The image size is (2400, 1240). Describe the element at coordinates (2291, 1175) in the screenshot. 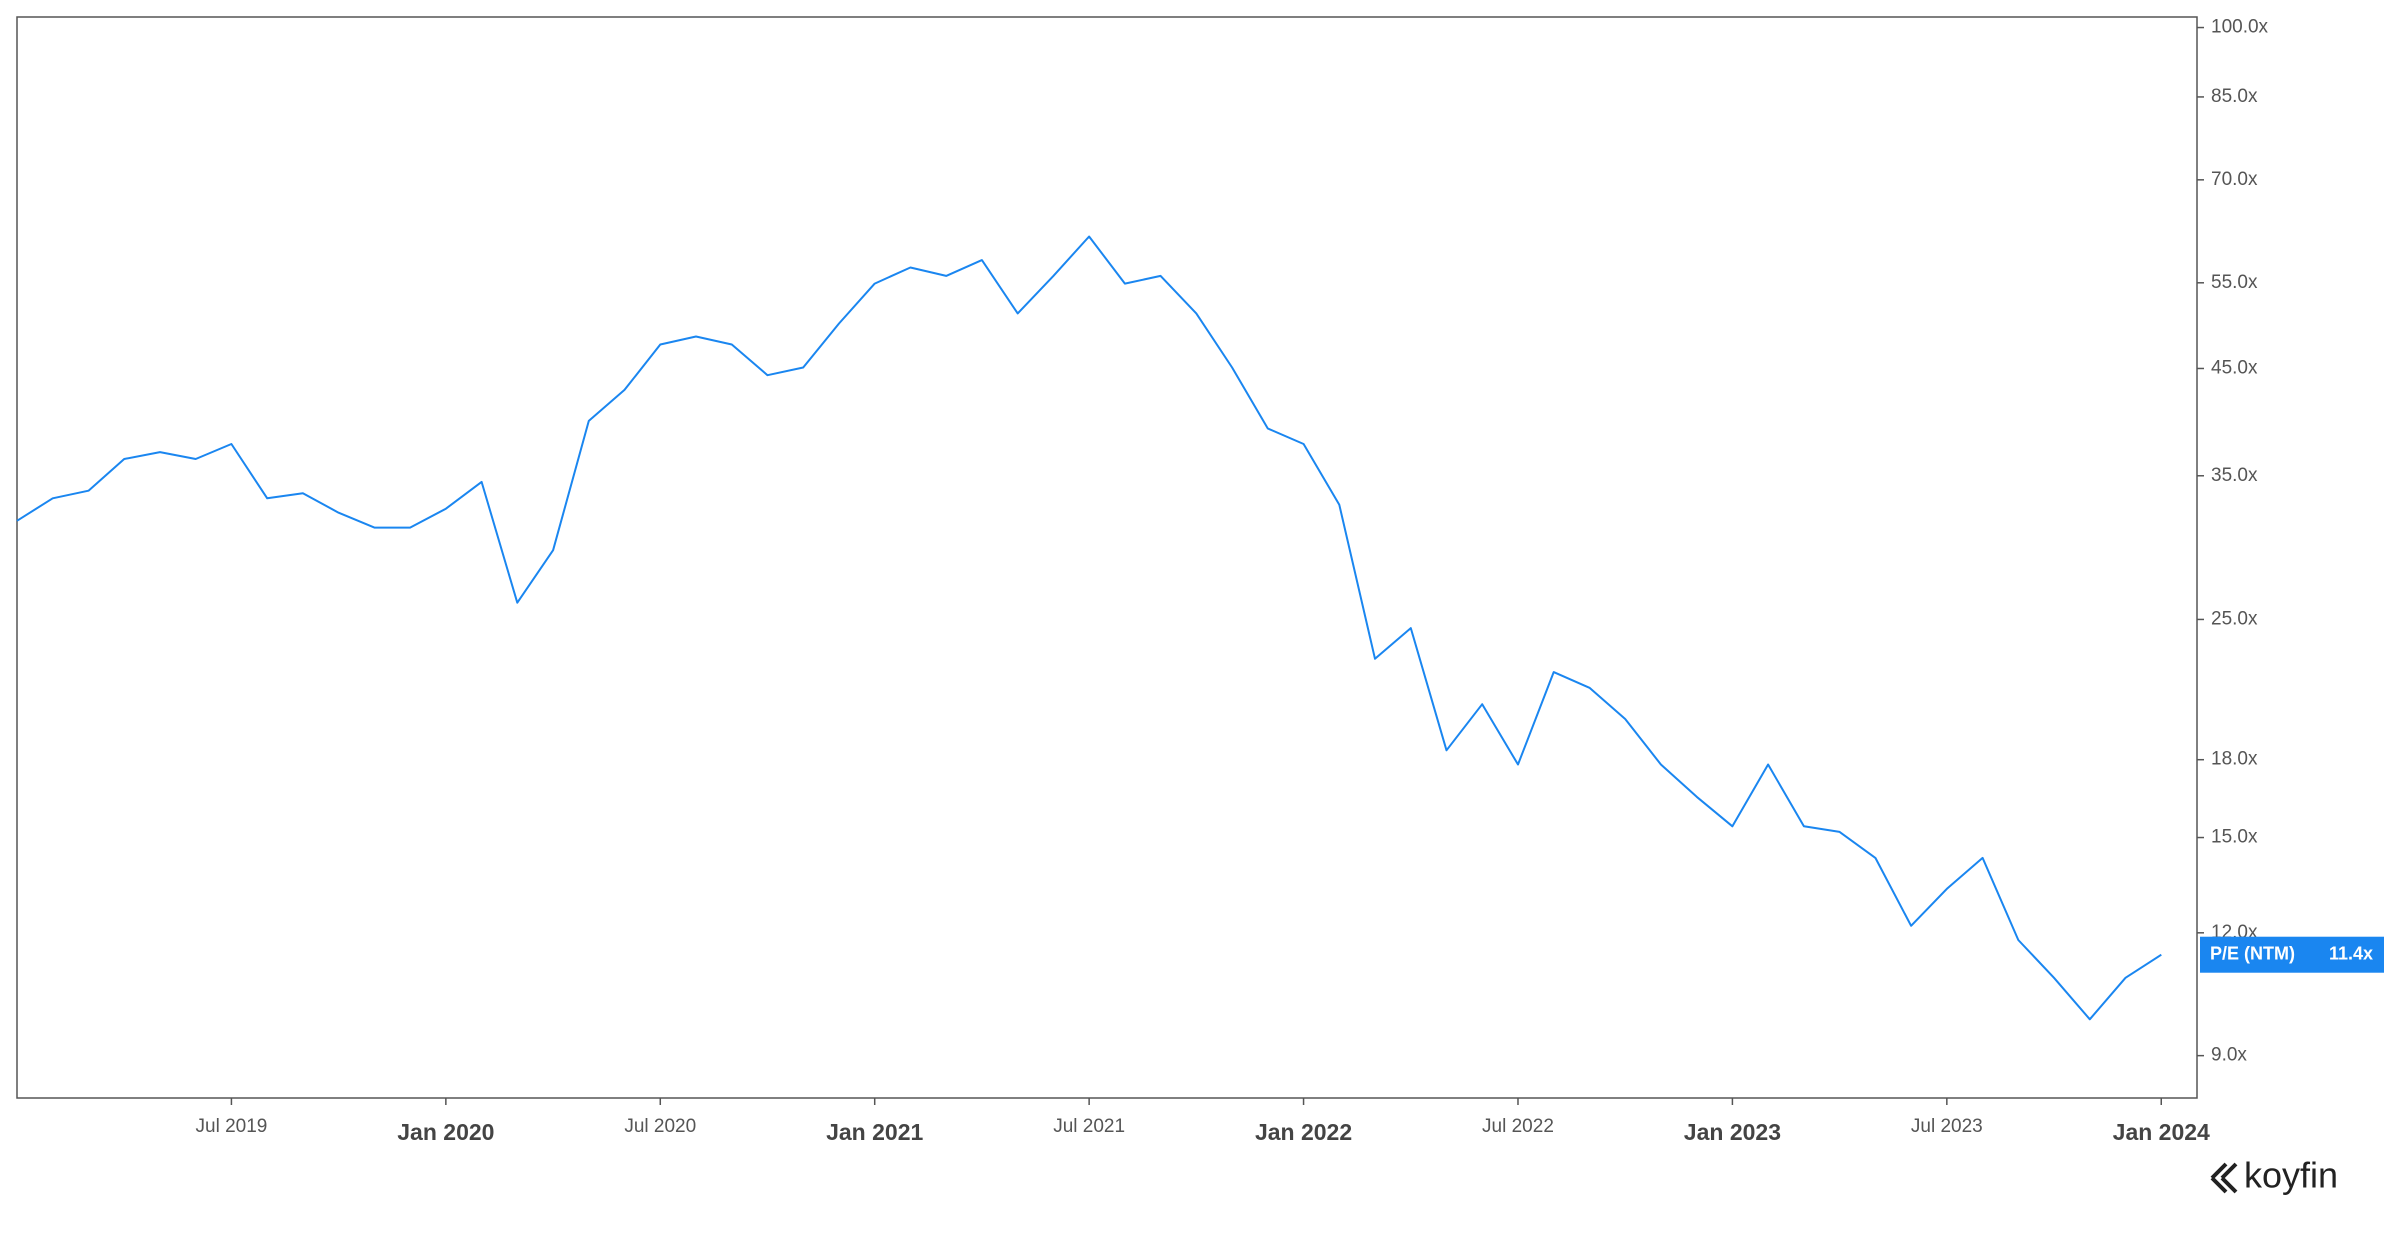

I see `logo-text: koyfin` at that location.